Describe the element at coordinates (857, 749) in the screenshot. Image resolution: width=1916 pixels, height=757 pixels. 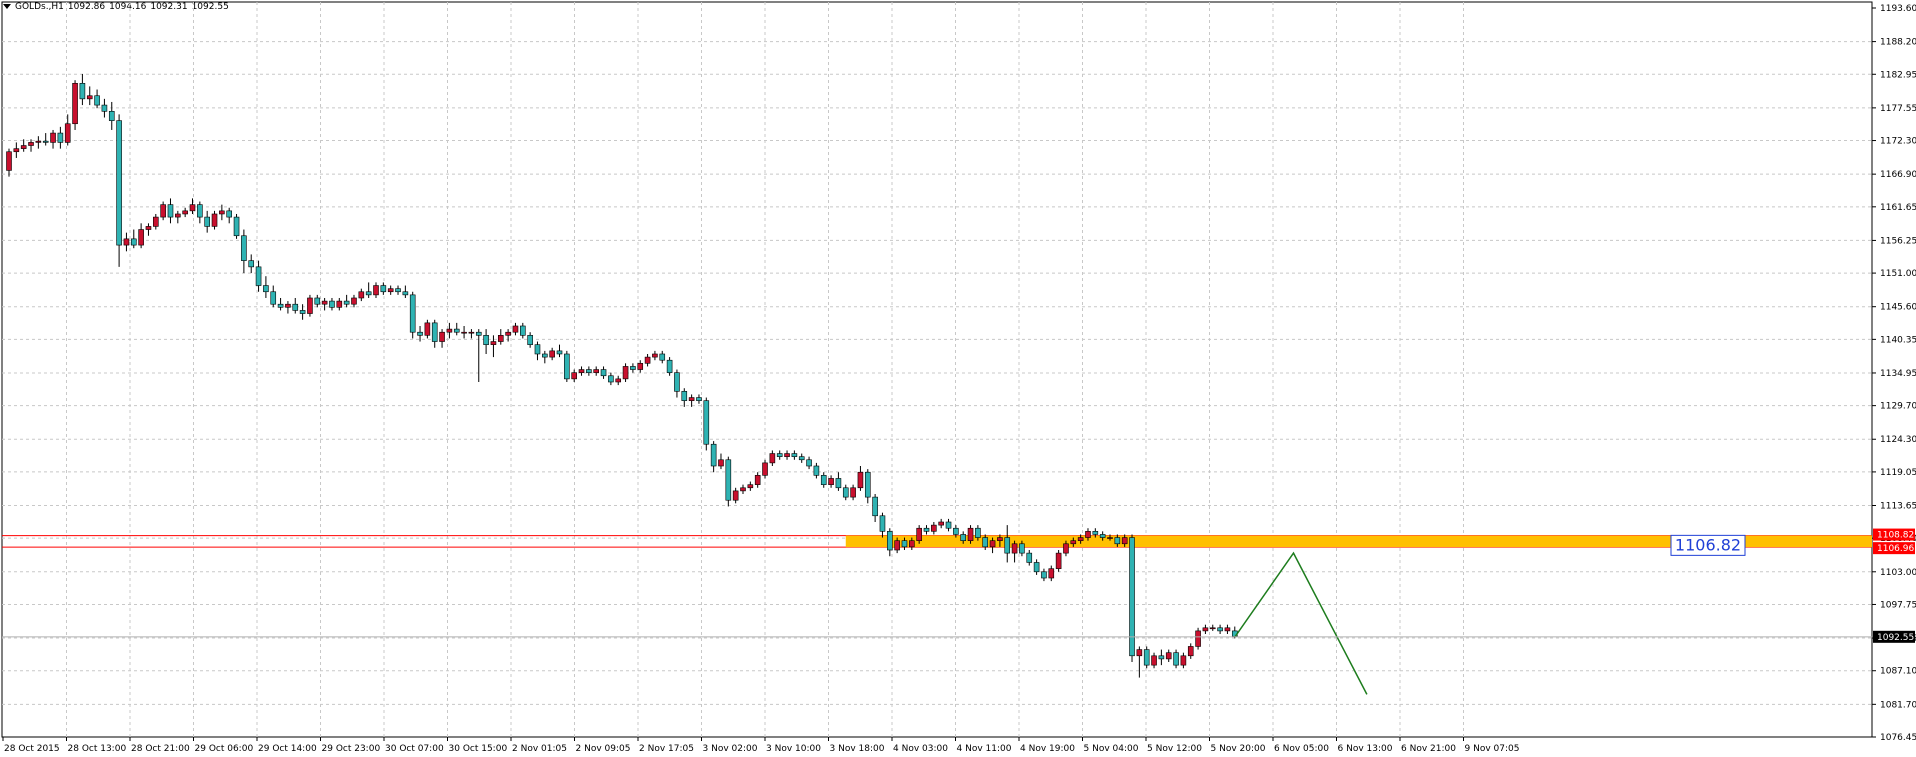
I see `x-tick-label: 3 Nov 18:00` at that location.